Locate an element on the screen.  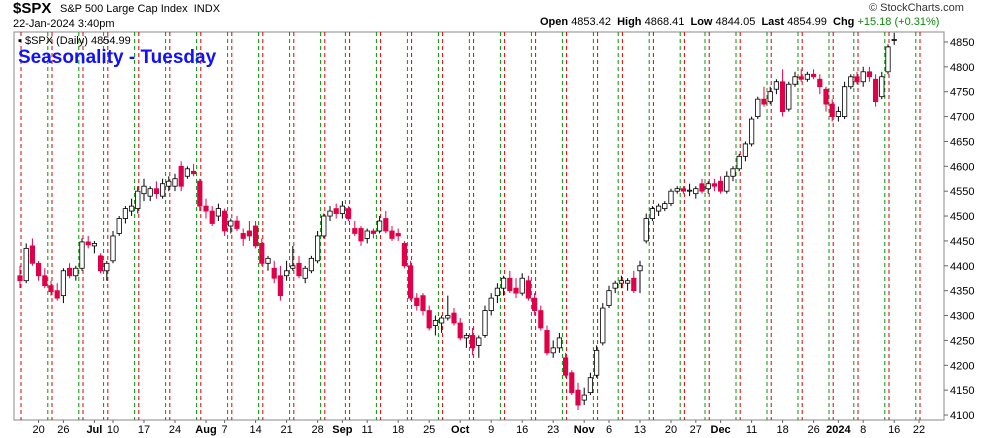
y-tick-label: 4650 is located at coordinates (962, 142).